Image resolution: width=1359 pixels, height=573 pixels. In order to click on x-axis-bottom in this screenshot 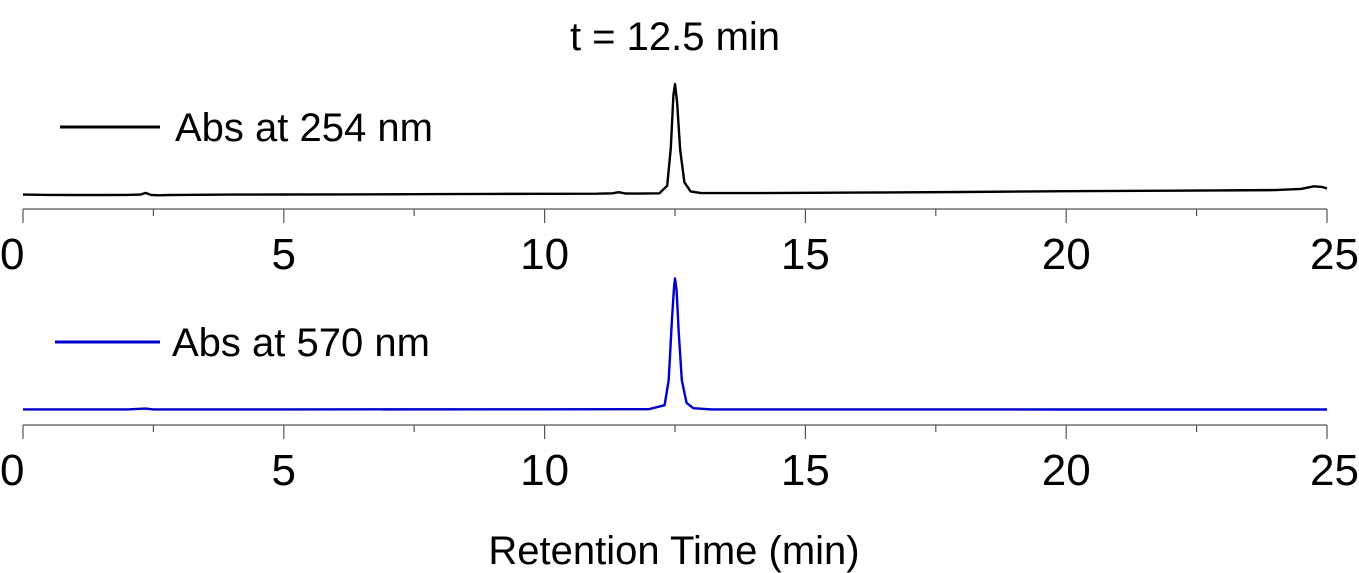, I will do `click(675, 431)`.